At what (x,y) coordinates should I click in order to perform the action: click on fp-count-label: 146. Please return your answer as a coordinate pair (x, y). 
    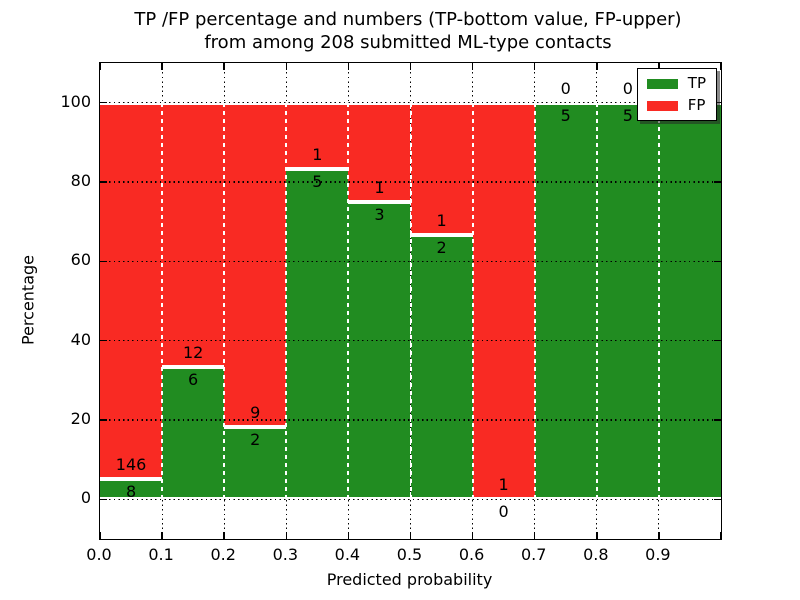
    Looking at the image, I should click on (131, 464).